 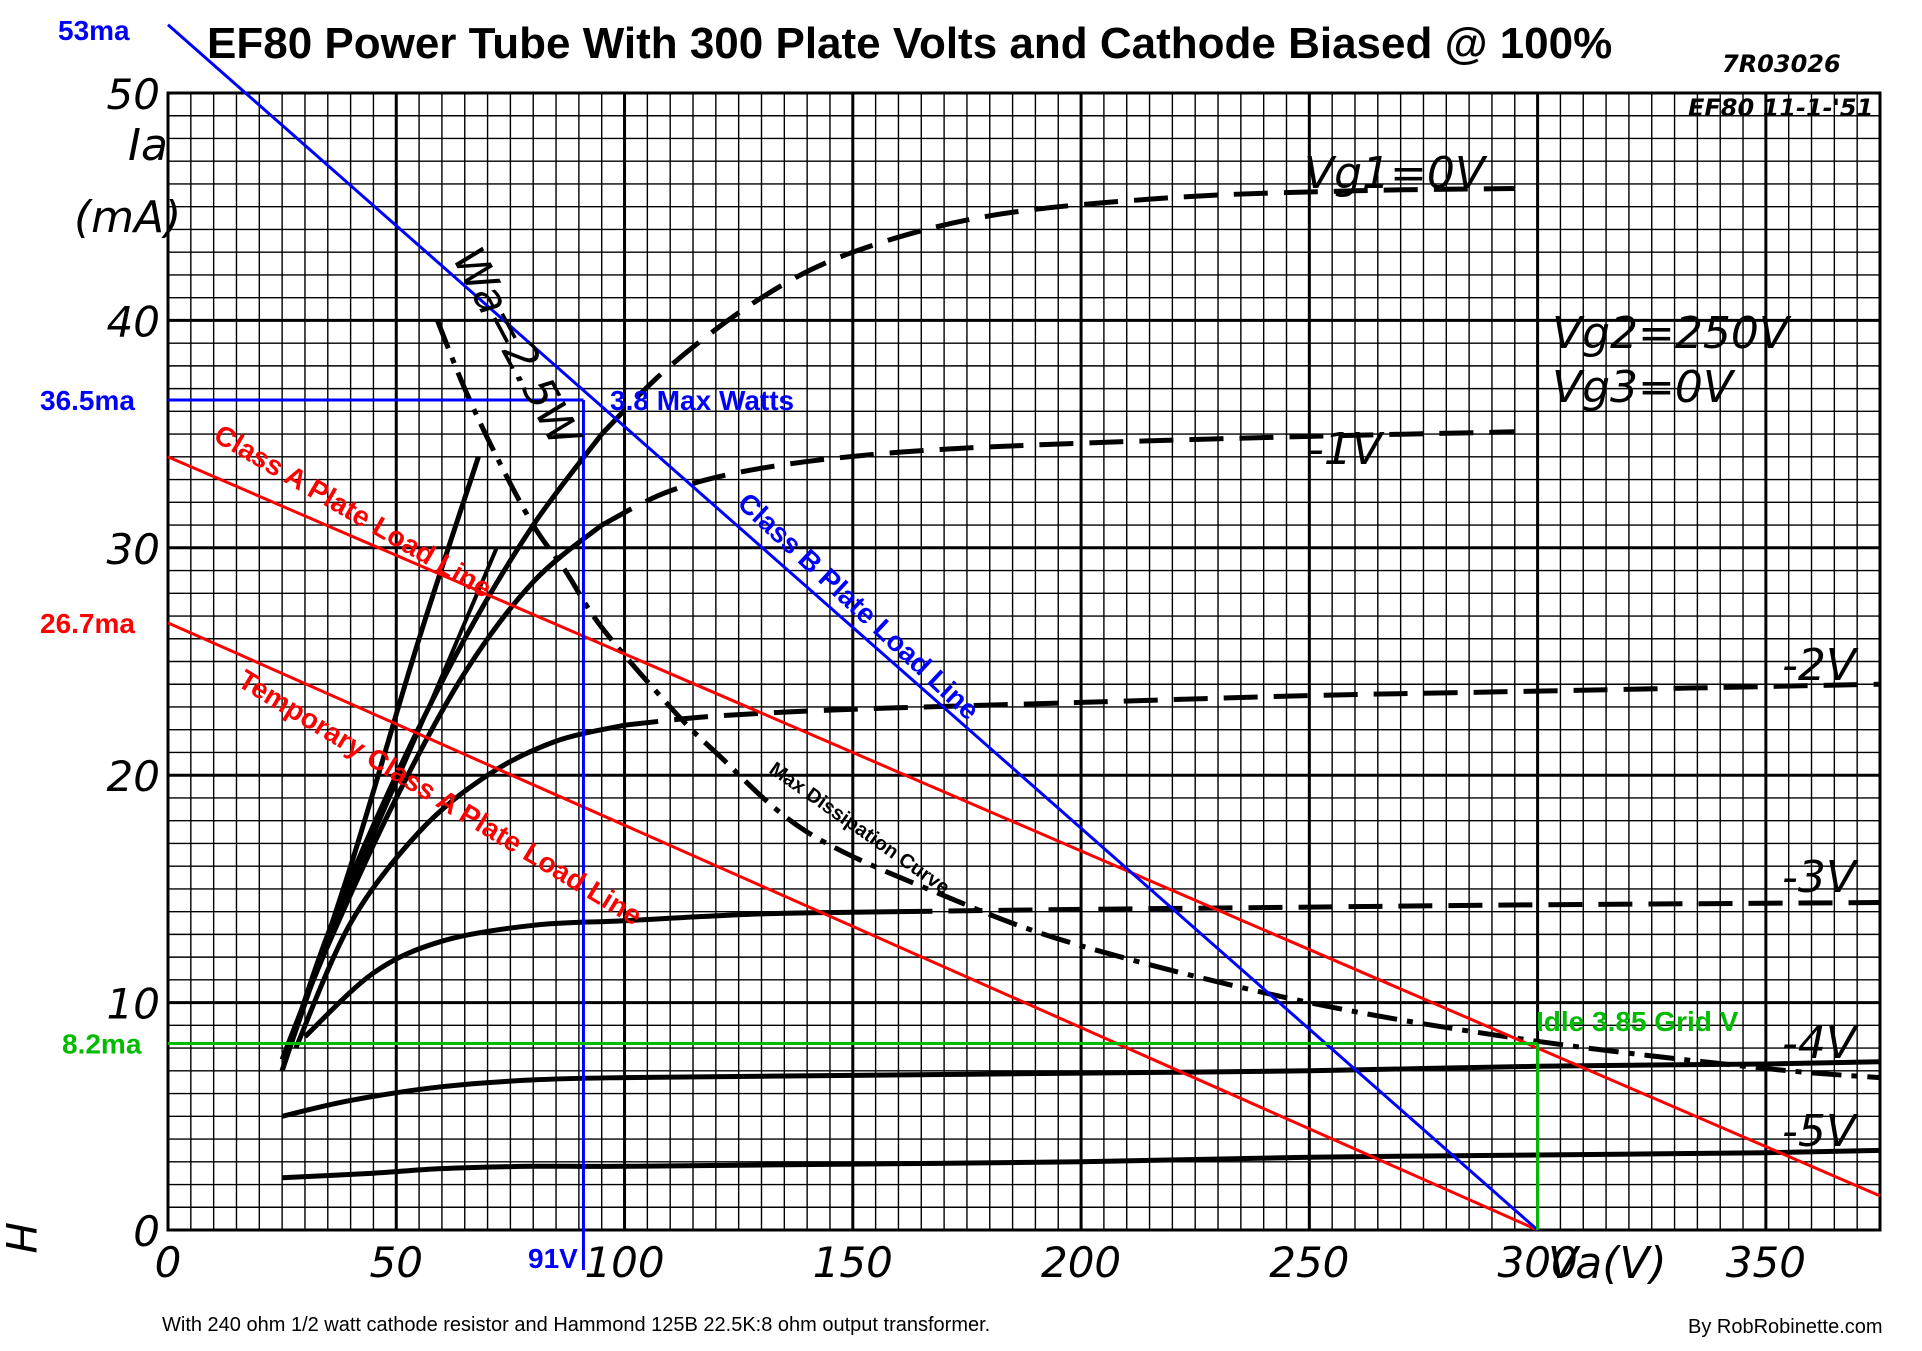 I want to click on side-mark: H, so click(x=22, y=1238).